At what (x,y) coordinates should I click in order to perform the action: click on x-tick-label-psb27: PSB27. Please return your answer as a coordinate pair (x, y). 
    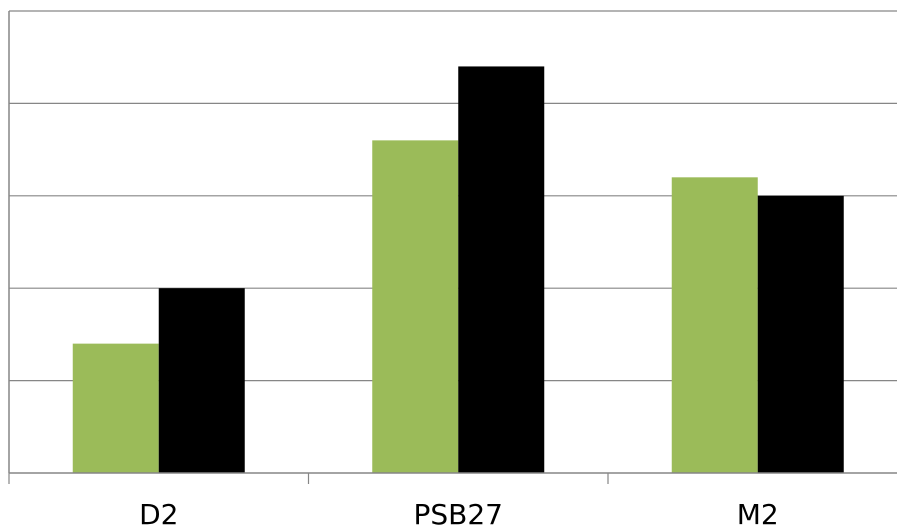
    Looking at the image, I should click on (459, 514).